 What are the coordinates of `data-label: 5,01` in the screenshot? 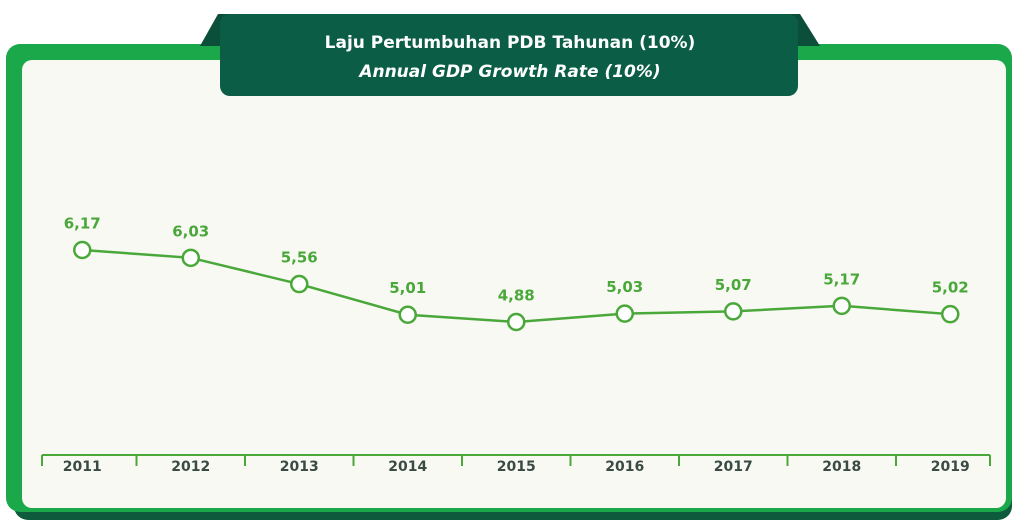 It's located at (407, 288).